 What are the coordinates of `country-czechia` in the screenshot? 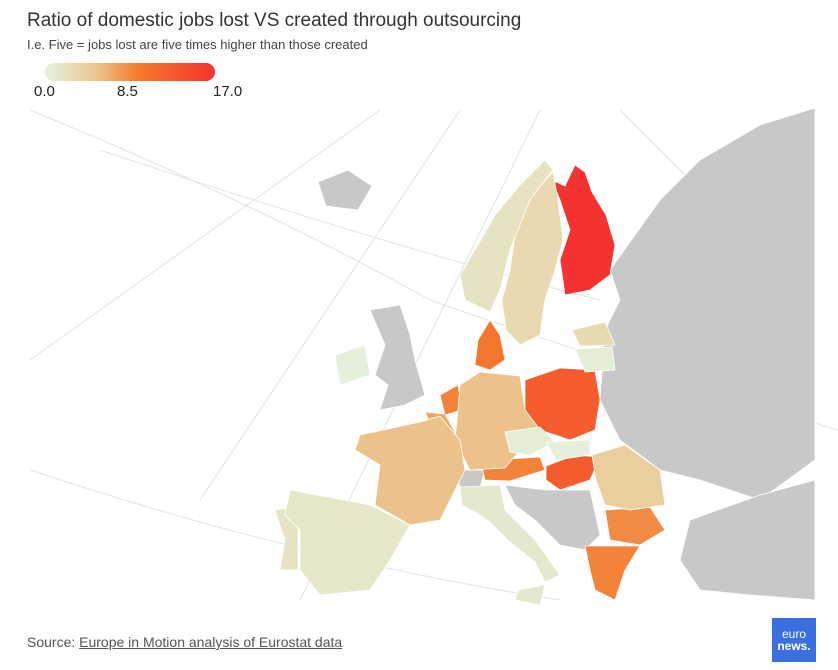 It's located at (530, 441).